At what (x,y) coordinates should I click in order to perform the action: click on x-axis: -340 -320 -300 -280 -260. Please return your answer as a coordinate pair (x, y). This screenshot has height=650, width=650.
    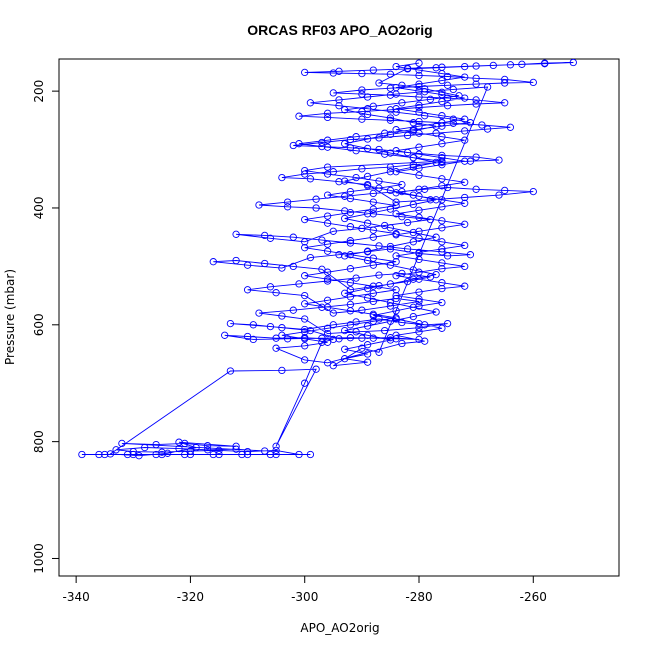
    Looking at the image, I should click on (305, 589).